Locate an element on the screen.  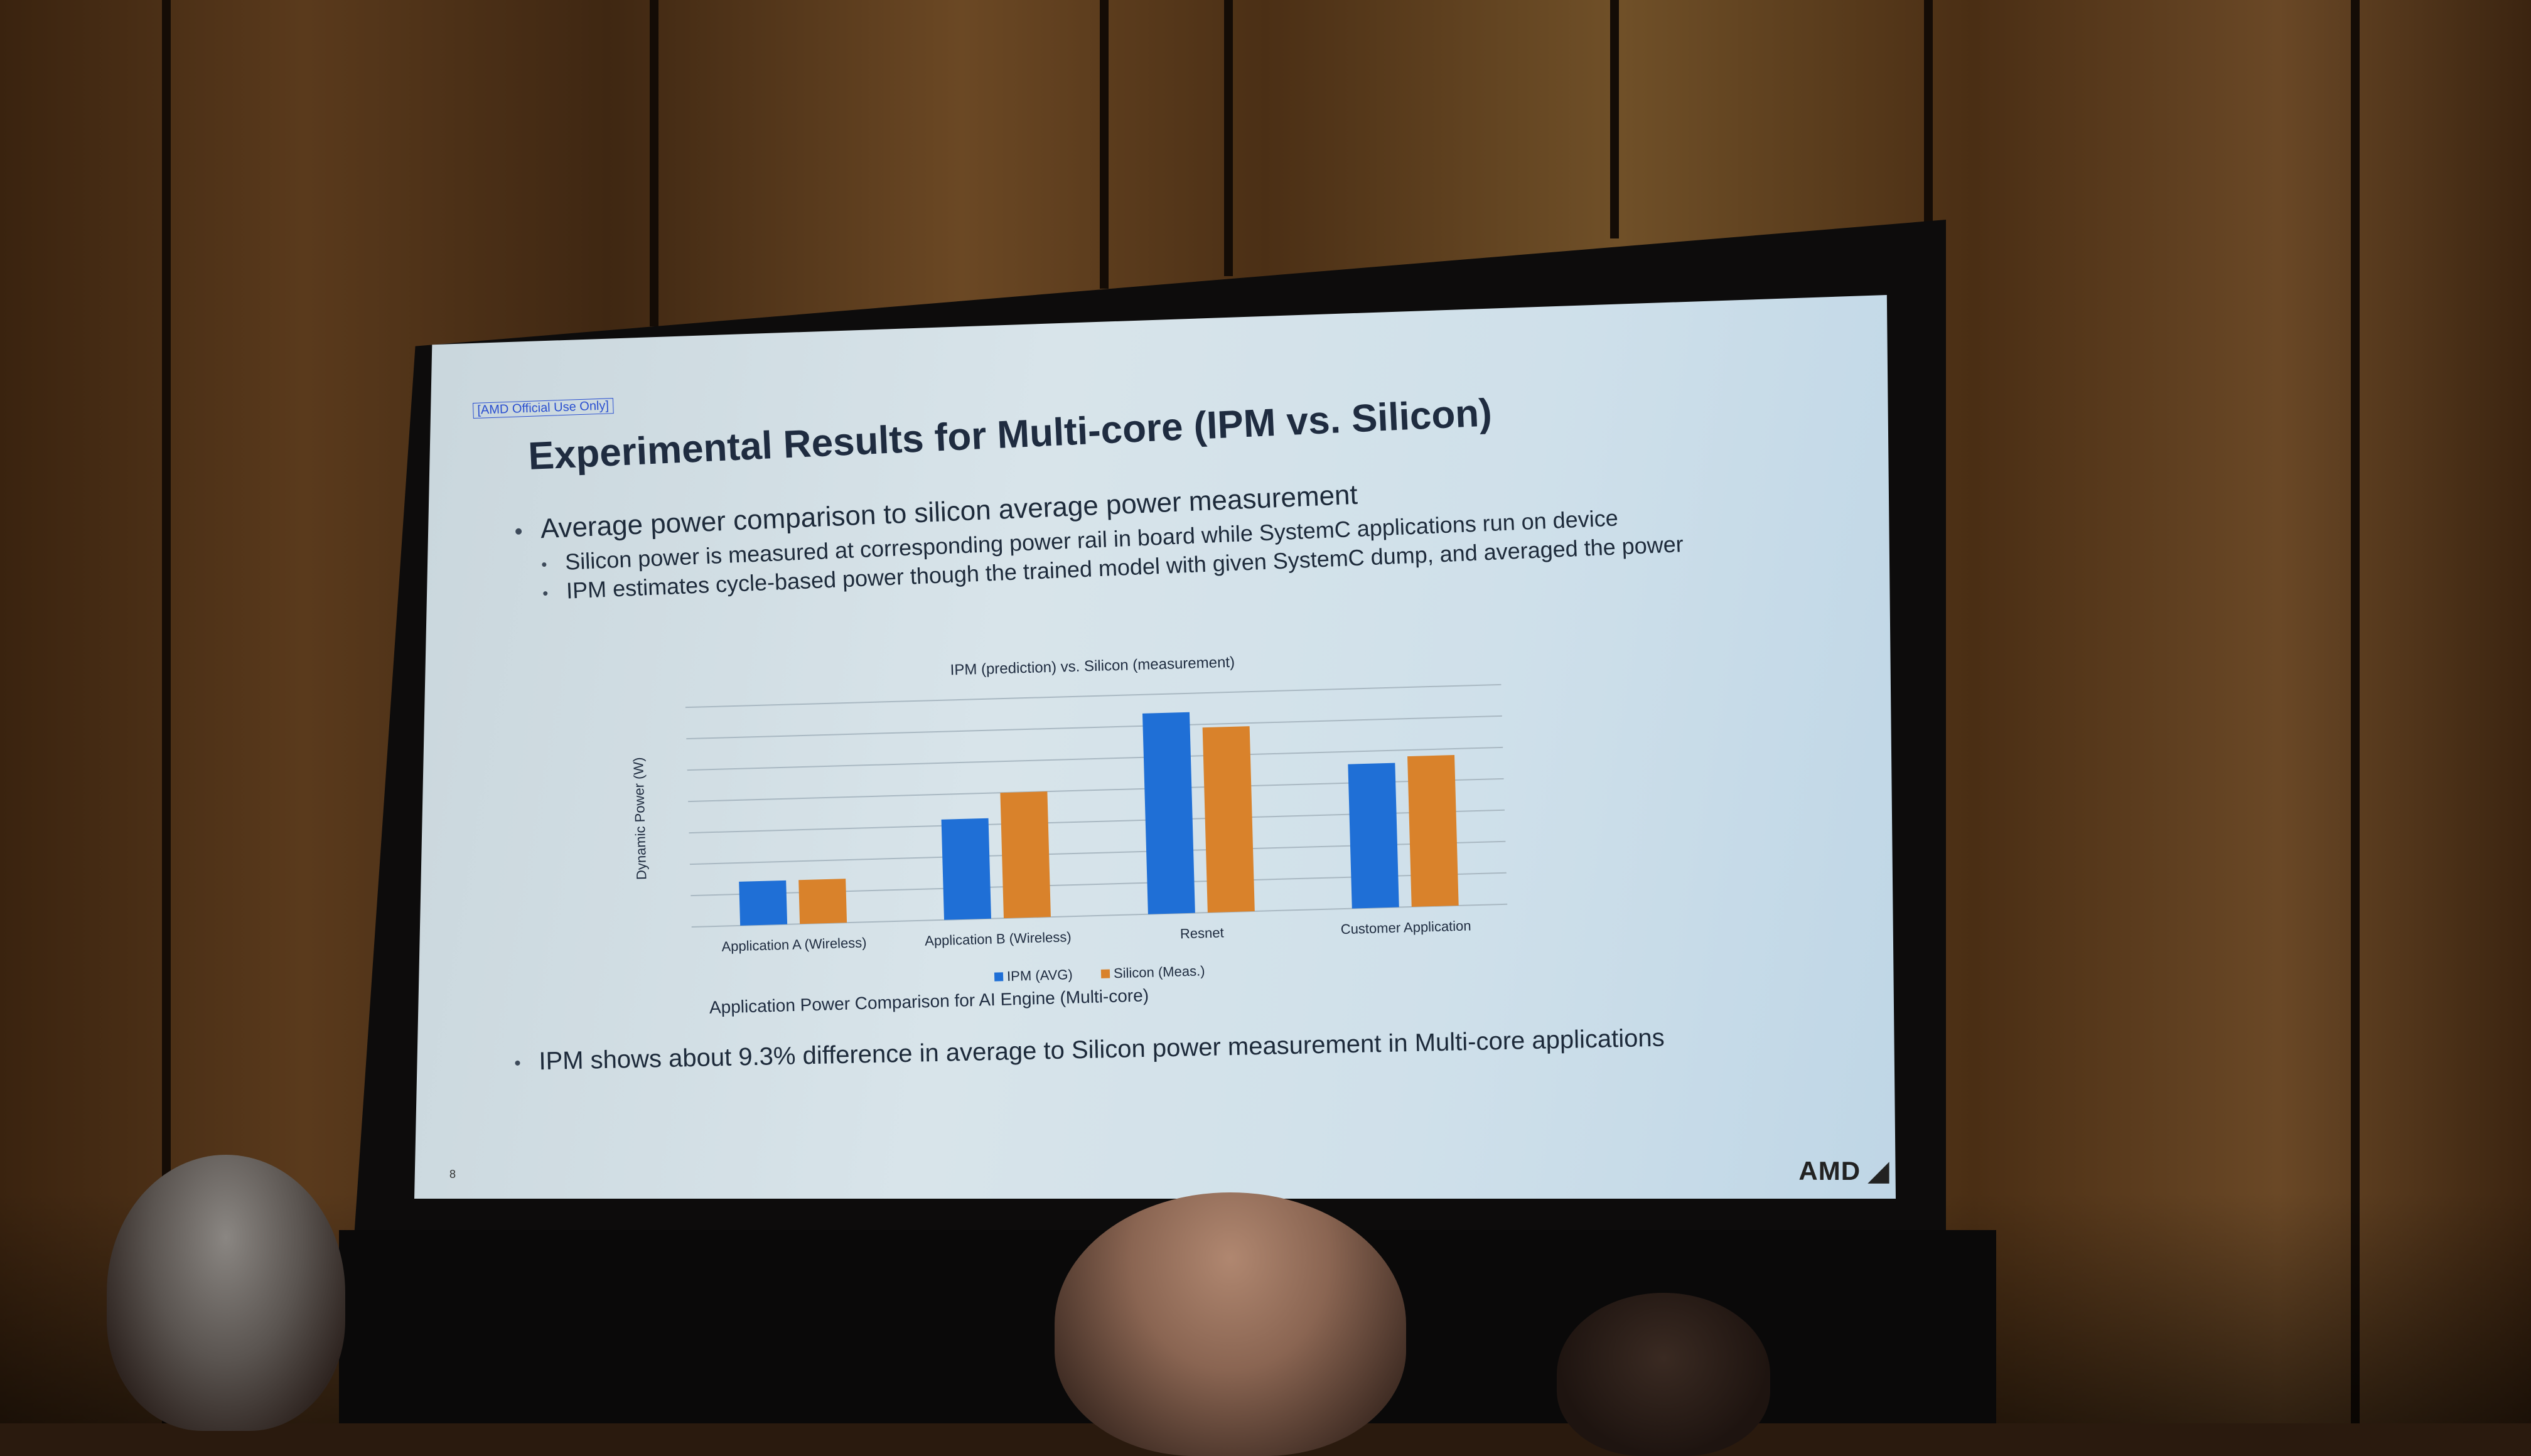
x-tick-label: Application A (Wireless) is located at coordinates (794, 944).